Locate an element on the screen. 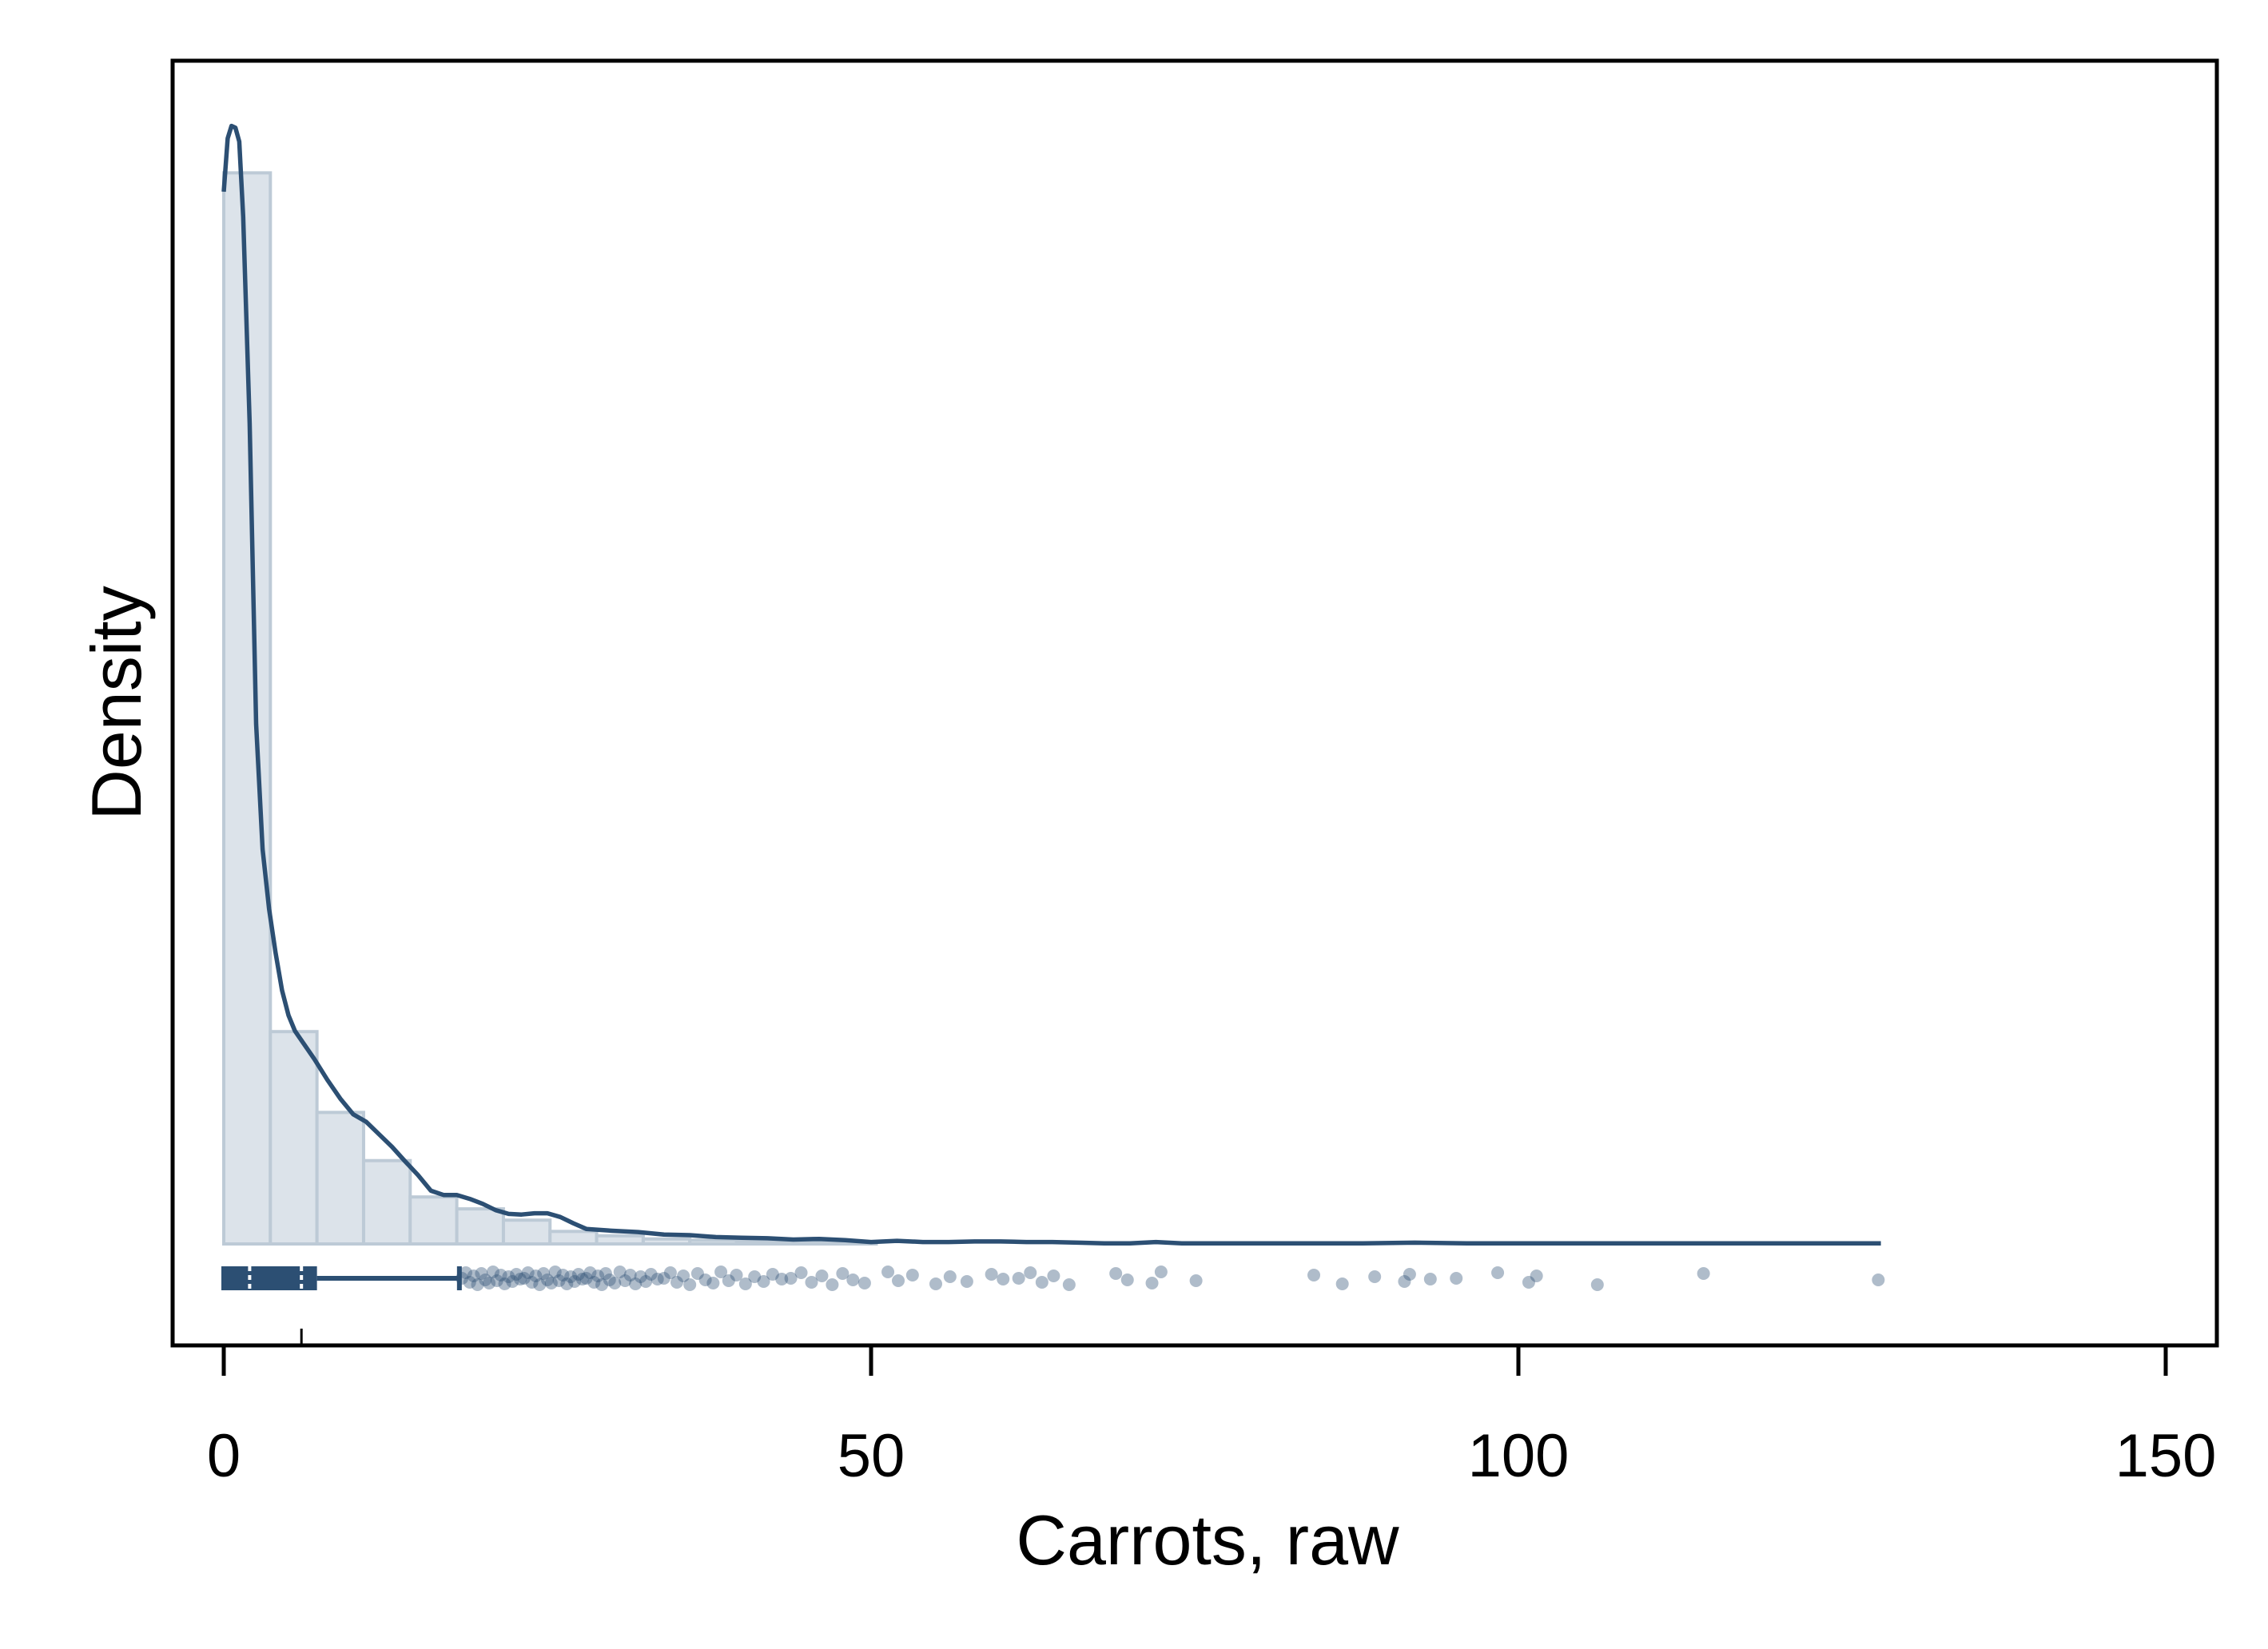 This screenshot has height=1649, width=2268. x-tick-label-1: 50 is located at coordinates (871, 1456).